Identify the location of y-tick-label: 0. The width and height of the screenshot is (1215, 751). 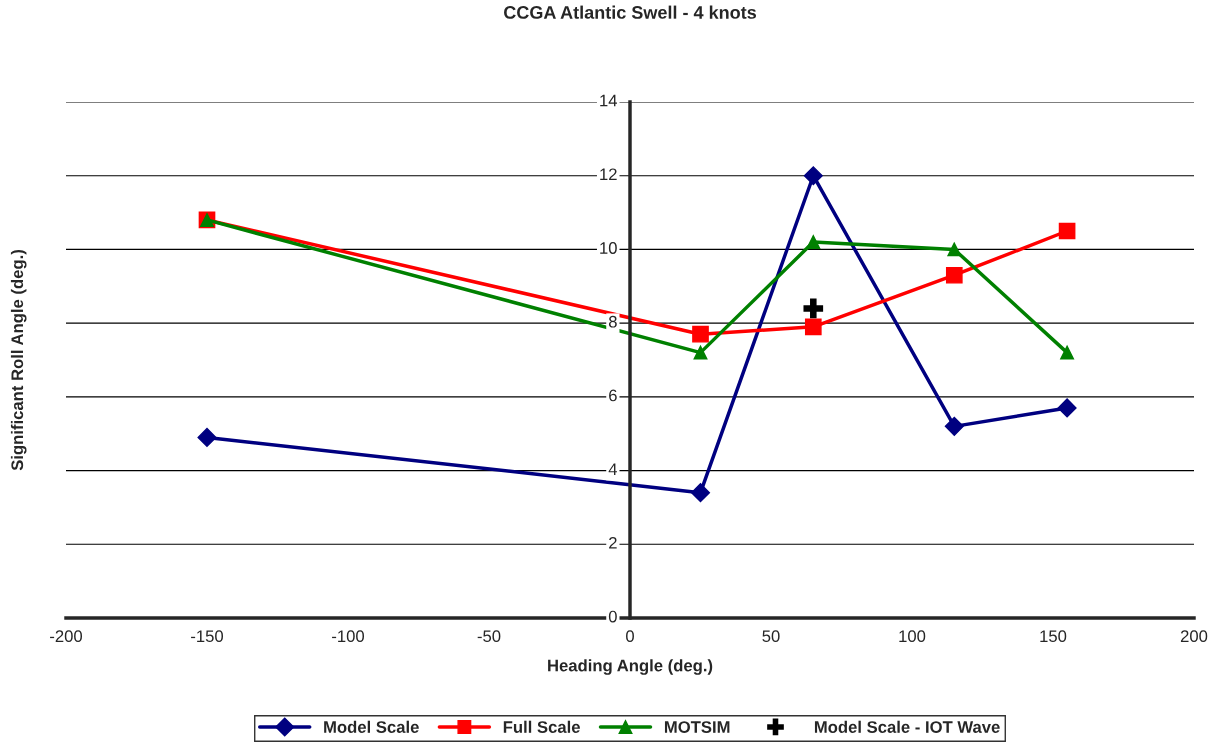
(612, 616).